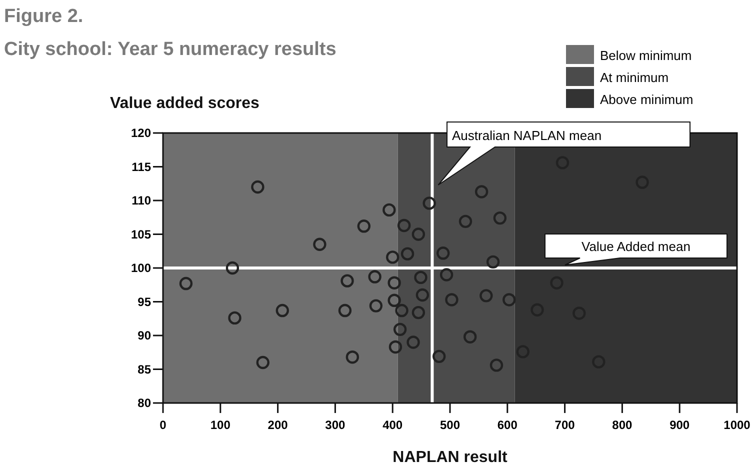  Describe the element at coordinates (647, 99) in the screenshot. I see `legend-label: Above minimum` at that location.